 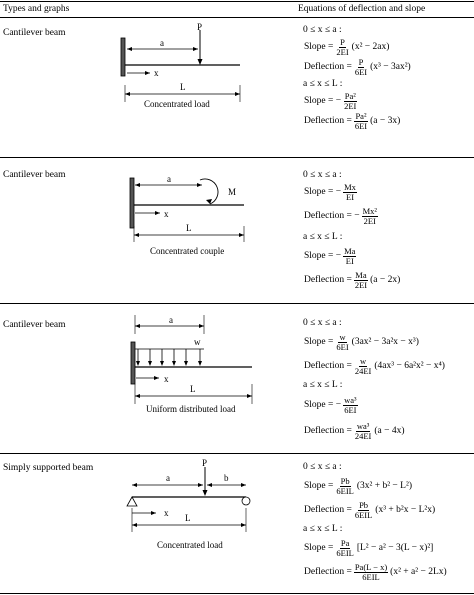 I want to click on row-2-label: Cantilever beam, so click(x=34, y=175).